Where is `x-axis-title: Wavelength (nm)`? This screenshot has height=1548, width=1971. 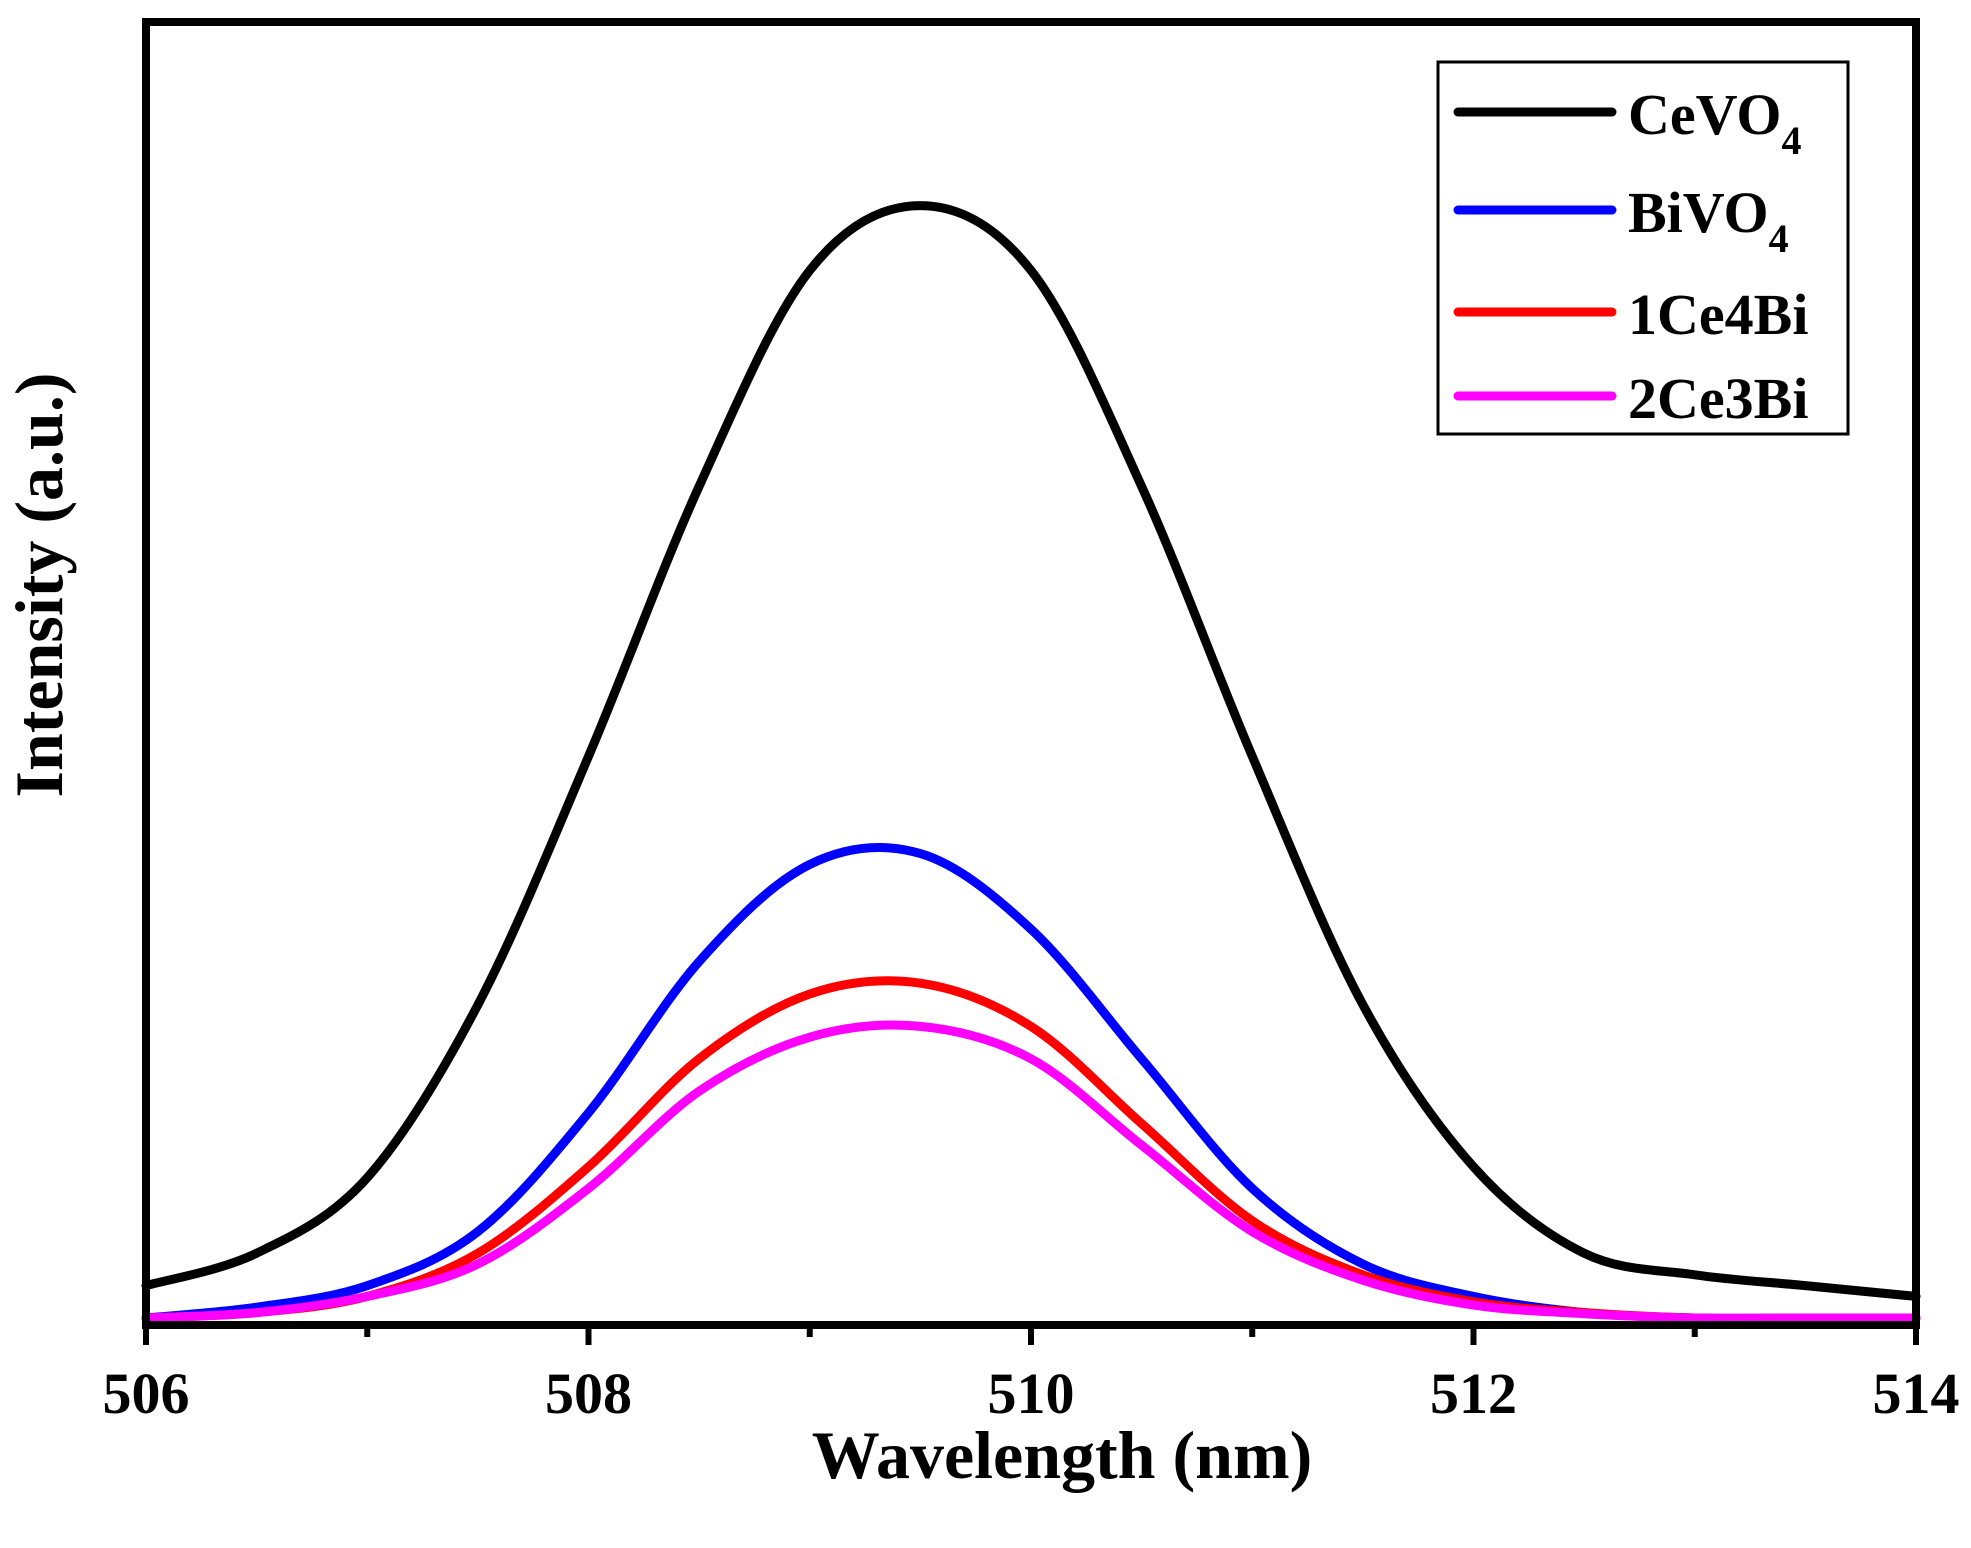 x-axis-title: Wavelength (nm) is located at coordinates (1062, 1455).